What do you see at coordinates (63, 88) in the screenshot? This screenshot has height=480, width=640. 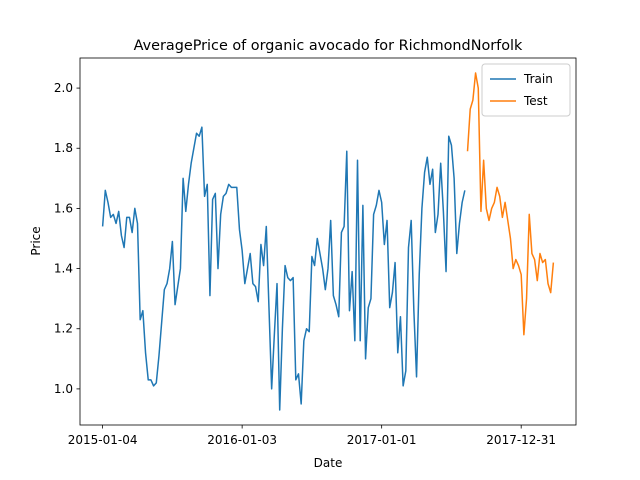 I see `y-tick-label: 2.0` at bounding box center [63, 88].